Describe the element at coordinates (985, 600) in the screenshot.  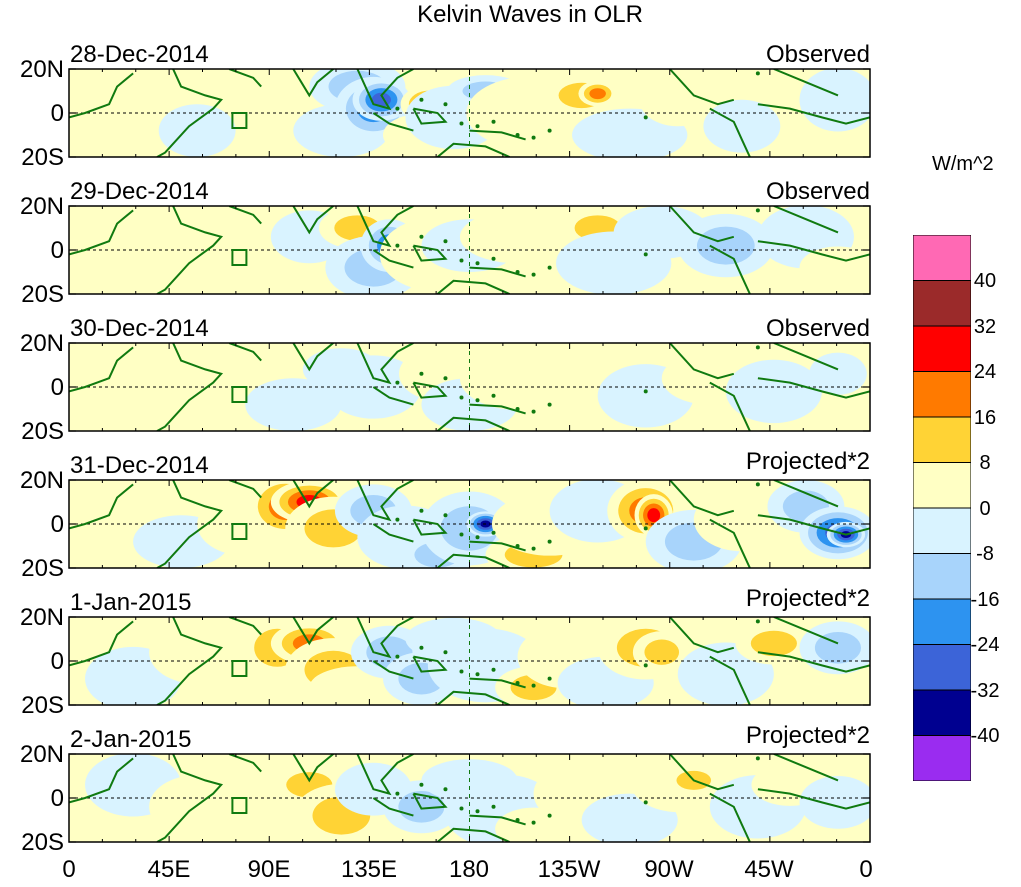
I see `colorbar-tick: -16` at that location.